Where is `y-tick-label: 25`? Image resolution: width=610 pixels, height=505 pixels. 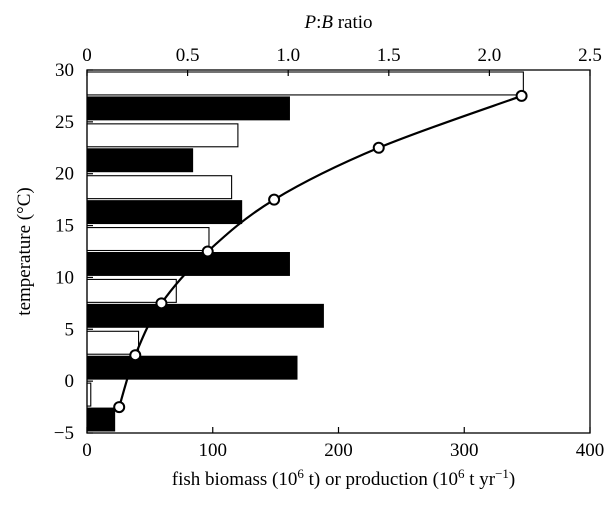 y-tick-label: 25 is located at coordinates (64, 122).